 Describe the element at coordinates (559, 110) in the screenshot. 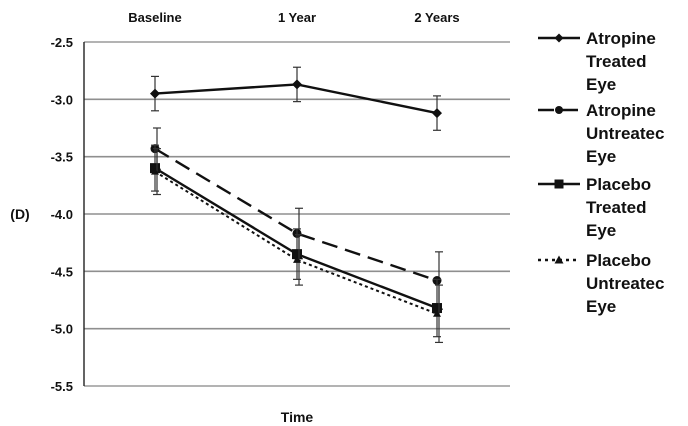

I see `marker-circle` at that location.